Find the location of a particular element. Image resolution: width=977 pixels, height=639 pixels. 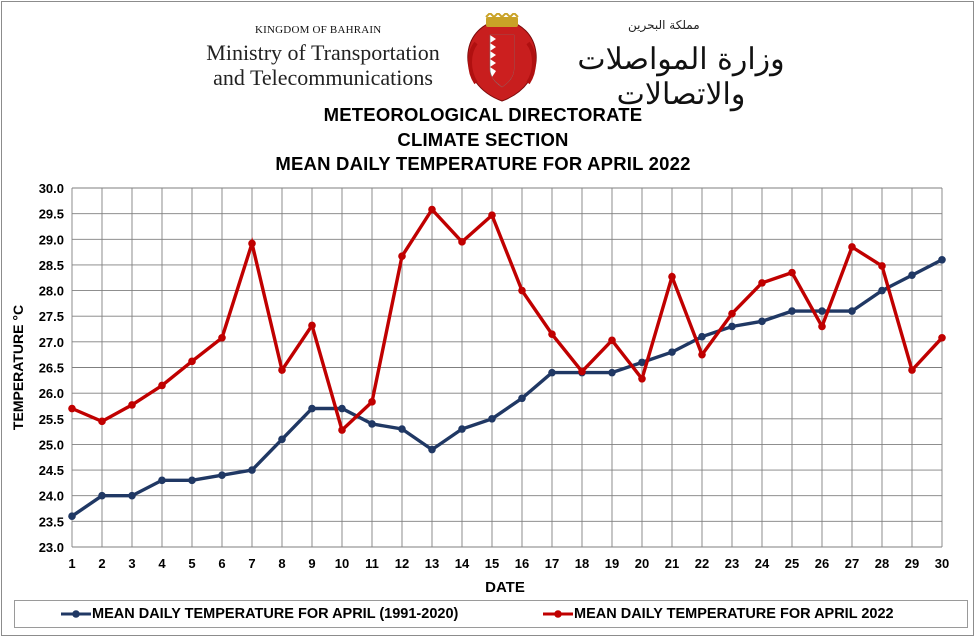

x-tick-label: 1 is located at coordinates (71, 563).